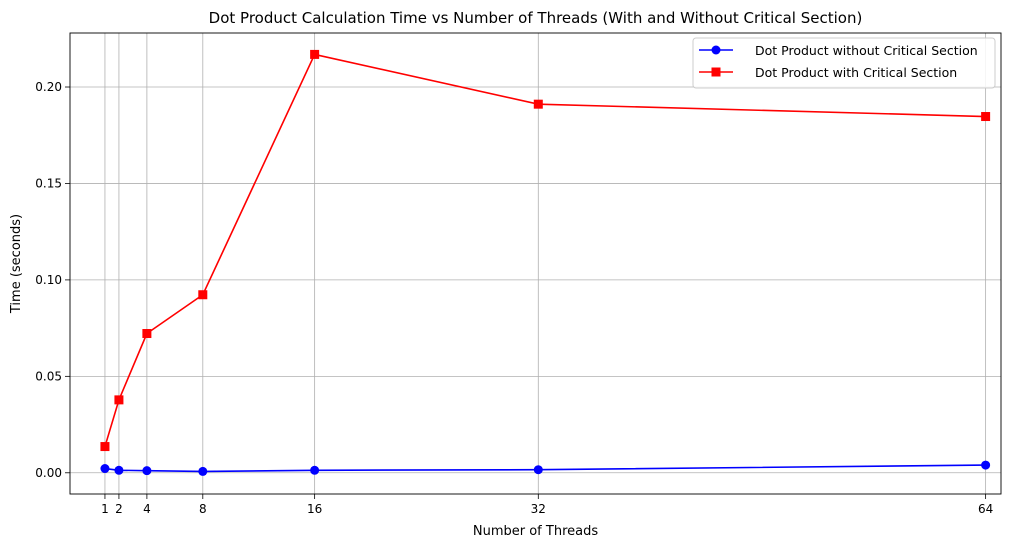  Describe the element at coordinates (48, 473) in the screenshot. I see `y-tick-label: 0.00` at that location.